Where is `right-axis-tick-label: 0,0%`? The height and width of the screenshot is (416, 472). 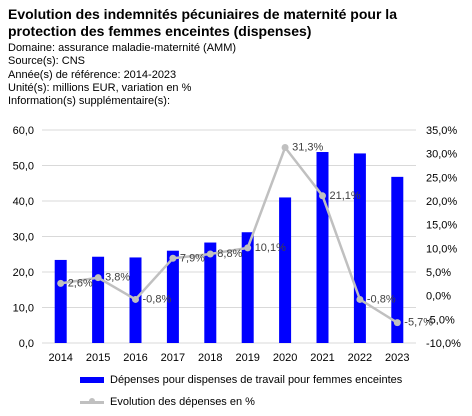
right-axis-tick-label: 0,0% is located at coordinates (438, 297).